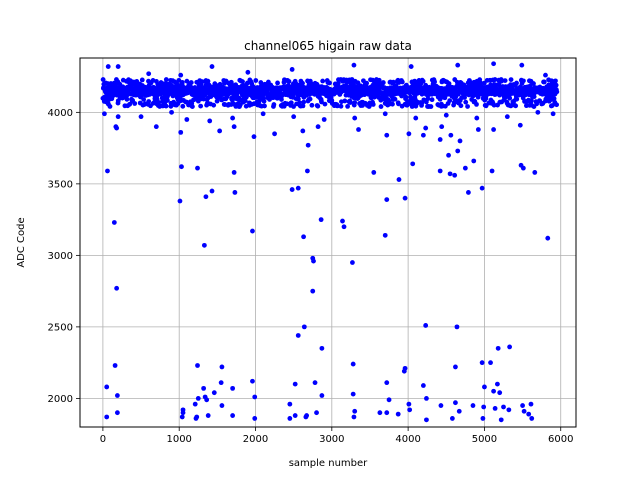 Image resolution: width=640 pixels, height=480 pixels. I want to click on x-tick-label: 2000, so click(255, 439).